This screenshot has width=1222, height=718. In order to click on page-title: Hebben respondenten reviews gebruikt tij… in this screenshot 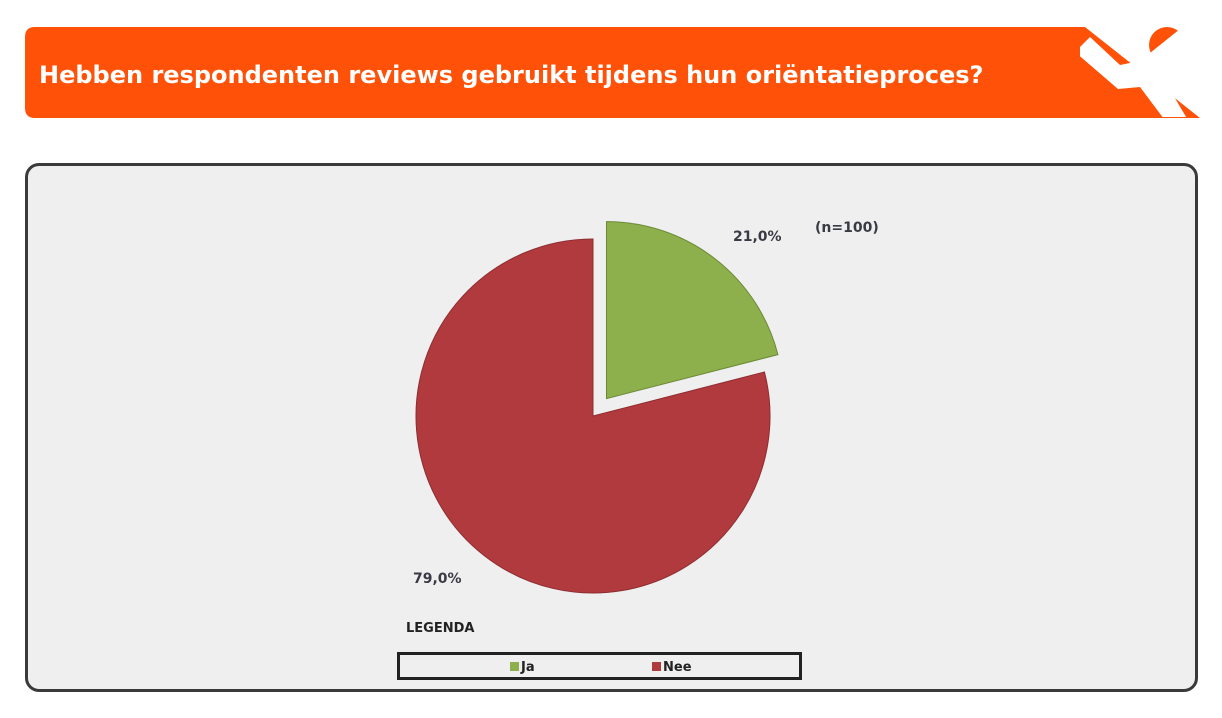, I will do `click(511, 75)`.